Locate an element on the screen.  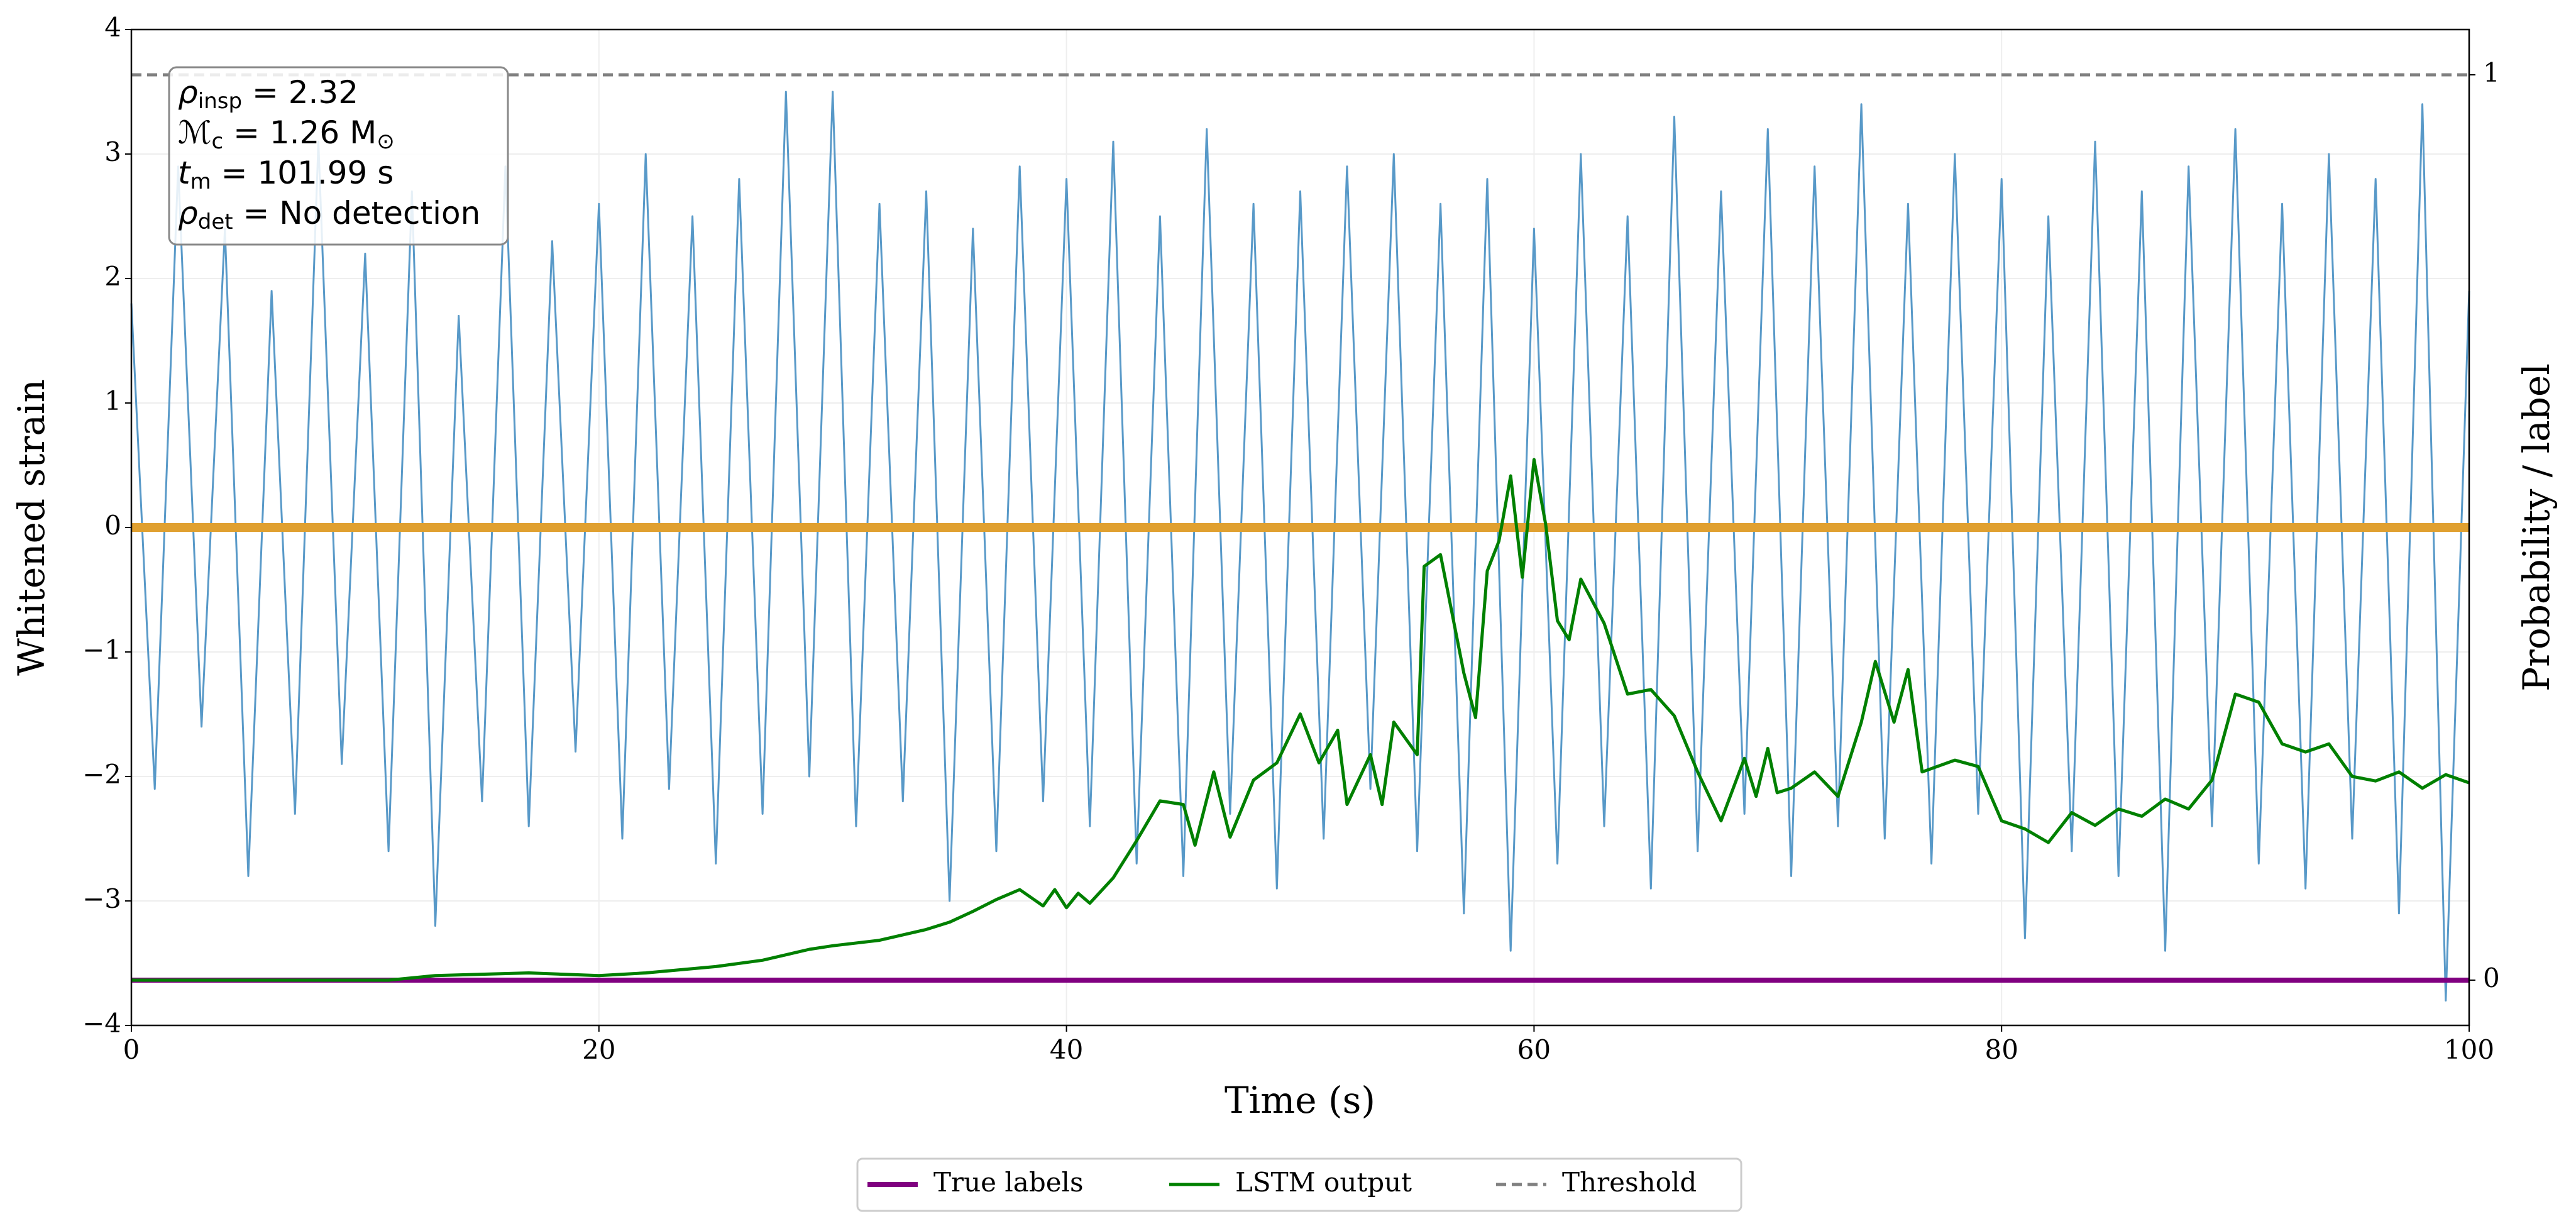
annotation-symbol: ℳ is located at coordinates (195, 132).